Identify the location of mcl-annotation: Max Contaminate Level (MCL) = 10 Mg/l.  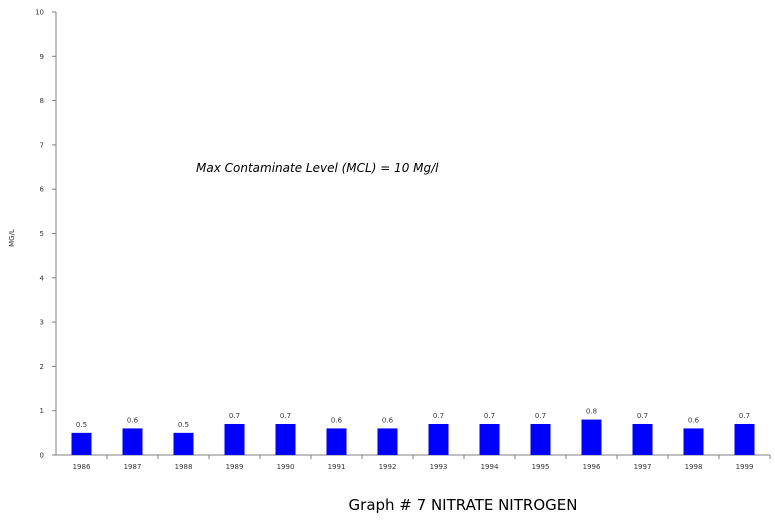
(317, 168).